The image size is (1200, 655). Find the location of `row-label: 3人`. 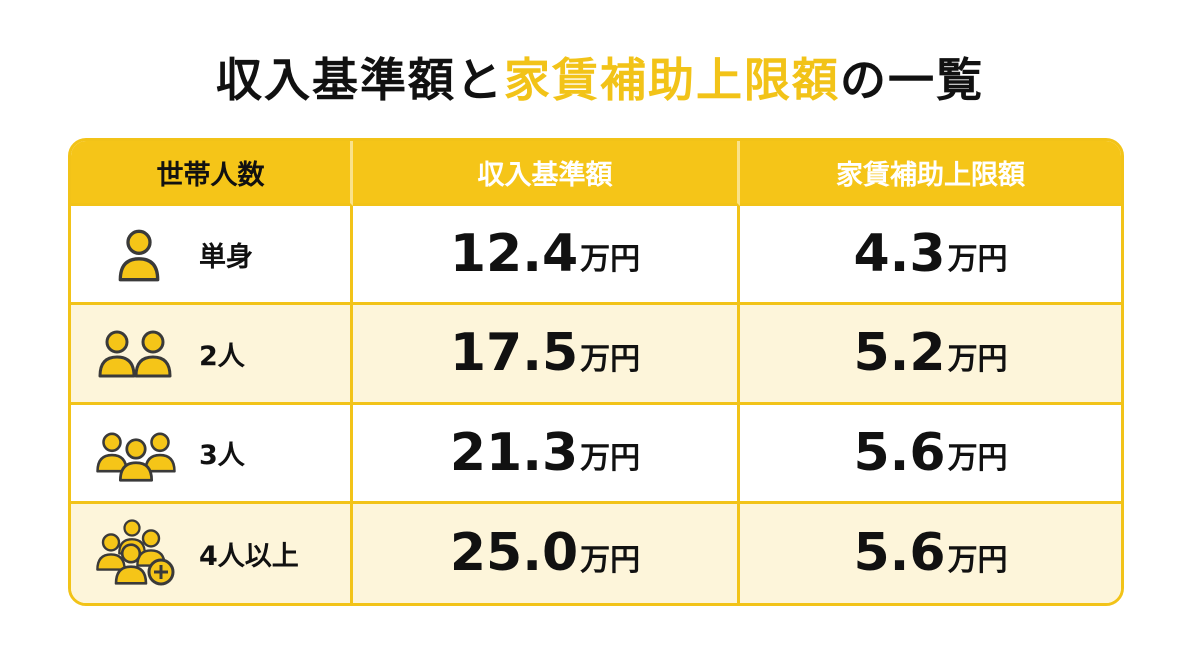

row-label: 3人 is located at coordinates (222, 456).